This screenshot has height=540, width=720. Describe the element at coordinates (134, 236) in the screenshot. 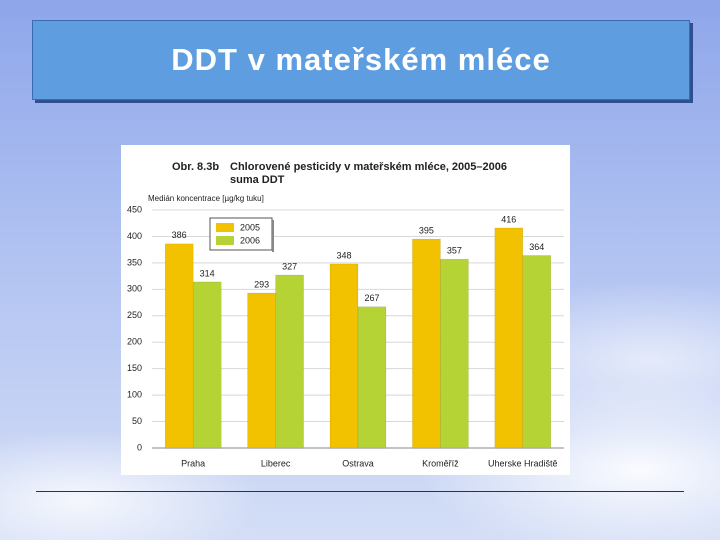

I see `y-tick-label: 400` at that location.